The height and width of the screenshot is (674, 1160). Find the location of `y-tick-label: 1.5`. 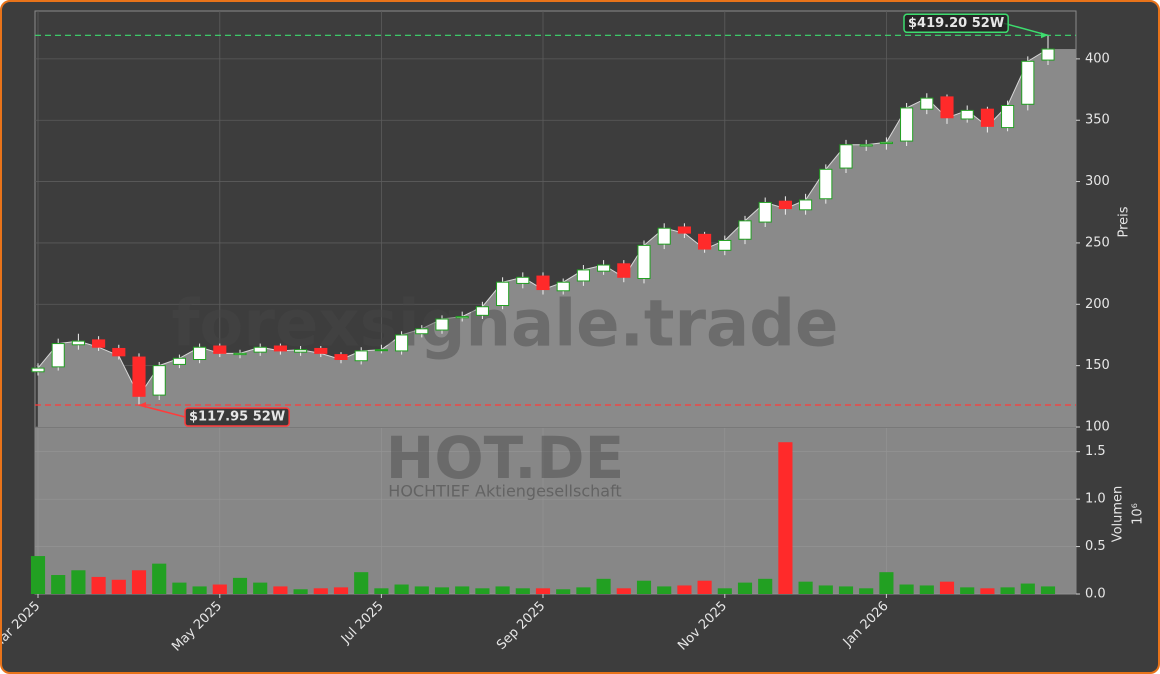

y-tick-label: 1.5 is located at coordinates (1095, 451).